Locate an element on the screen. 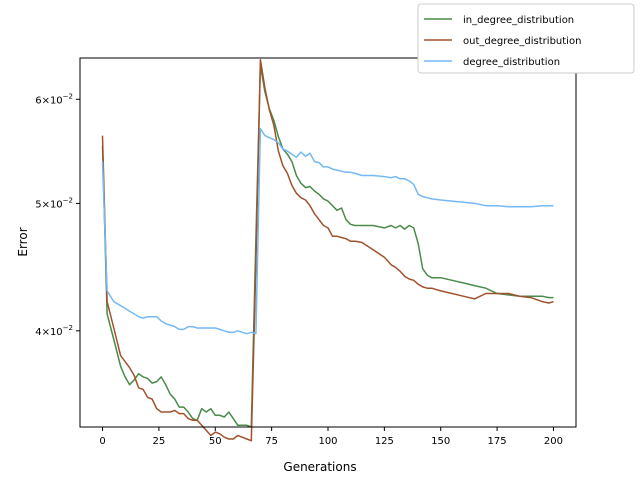 The height and width of the screenshot is (480, 640). x-axis-label: Generations is located at coordinates (319, 467).